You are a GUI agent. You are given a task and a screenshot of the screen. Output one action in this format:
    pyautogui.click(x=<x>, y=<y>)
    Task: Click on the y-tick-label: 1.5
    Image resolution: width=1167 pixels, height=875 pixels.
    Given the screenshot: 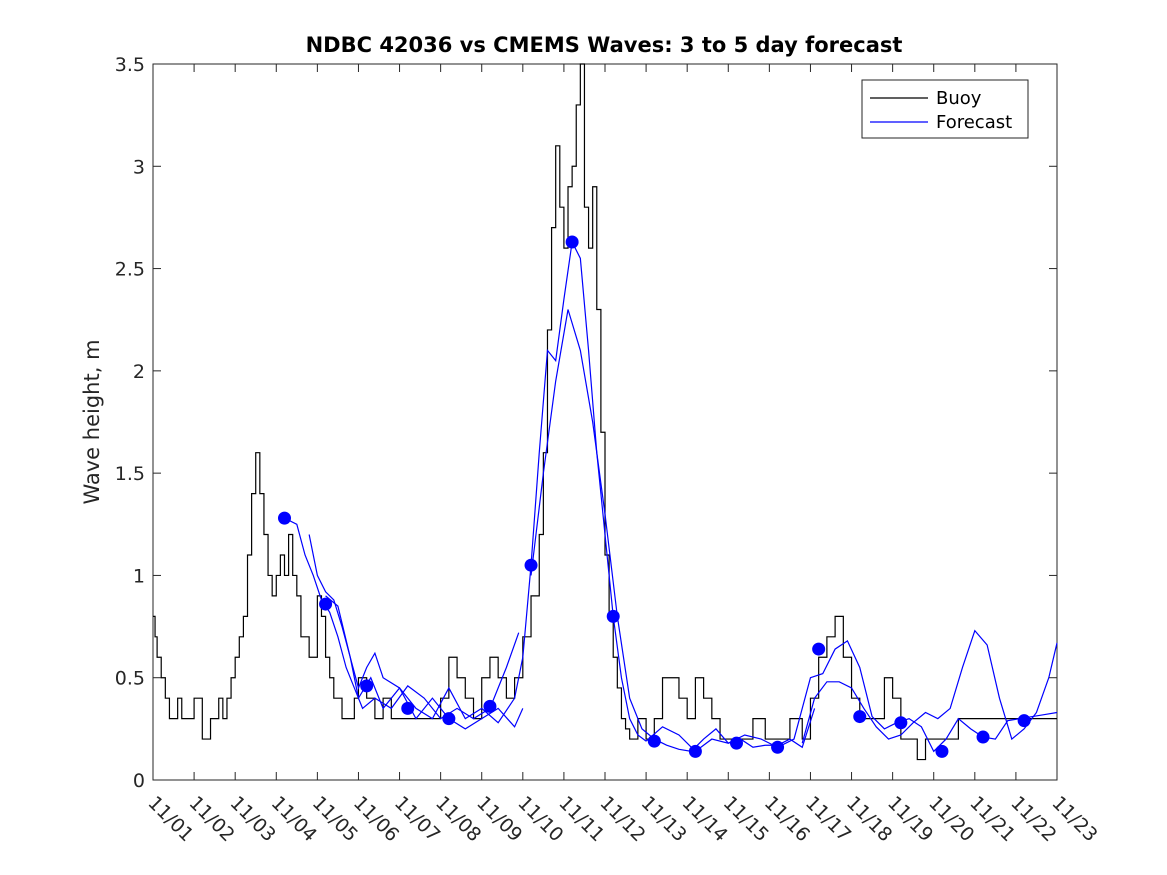 What is the action you would take?
    pyautogui.click(x=130, y=474)
    